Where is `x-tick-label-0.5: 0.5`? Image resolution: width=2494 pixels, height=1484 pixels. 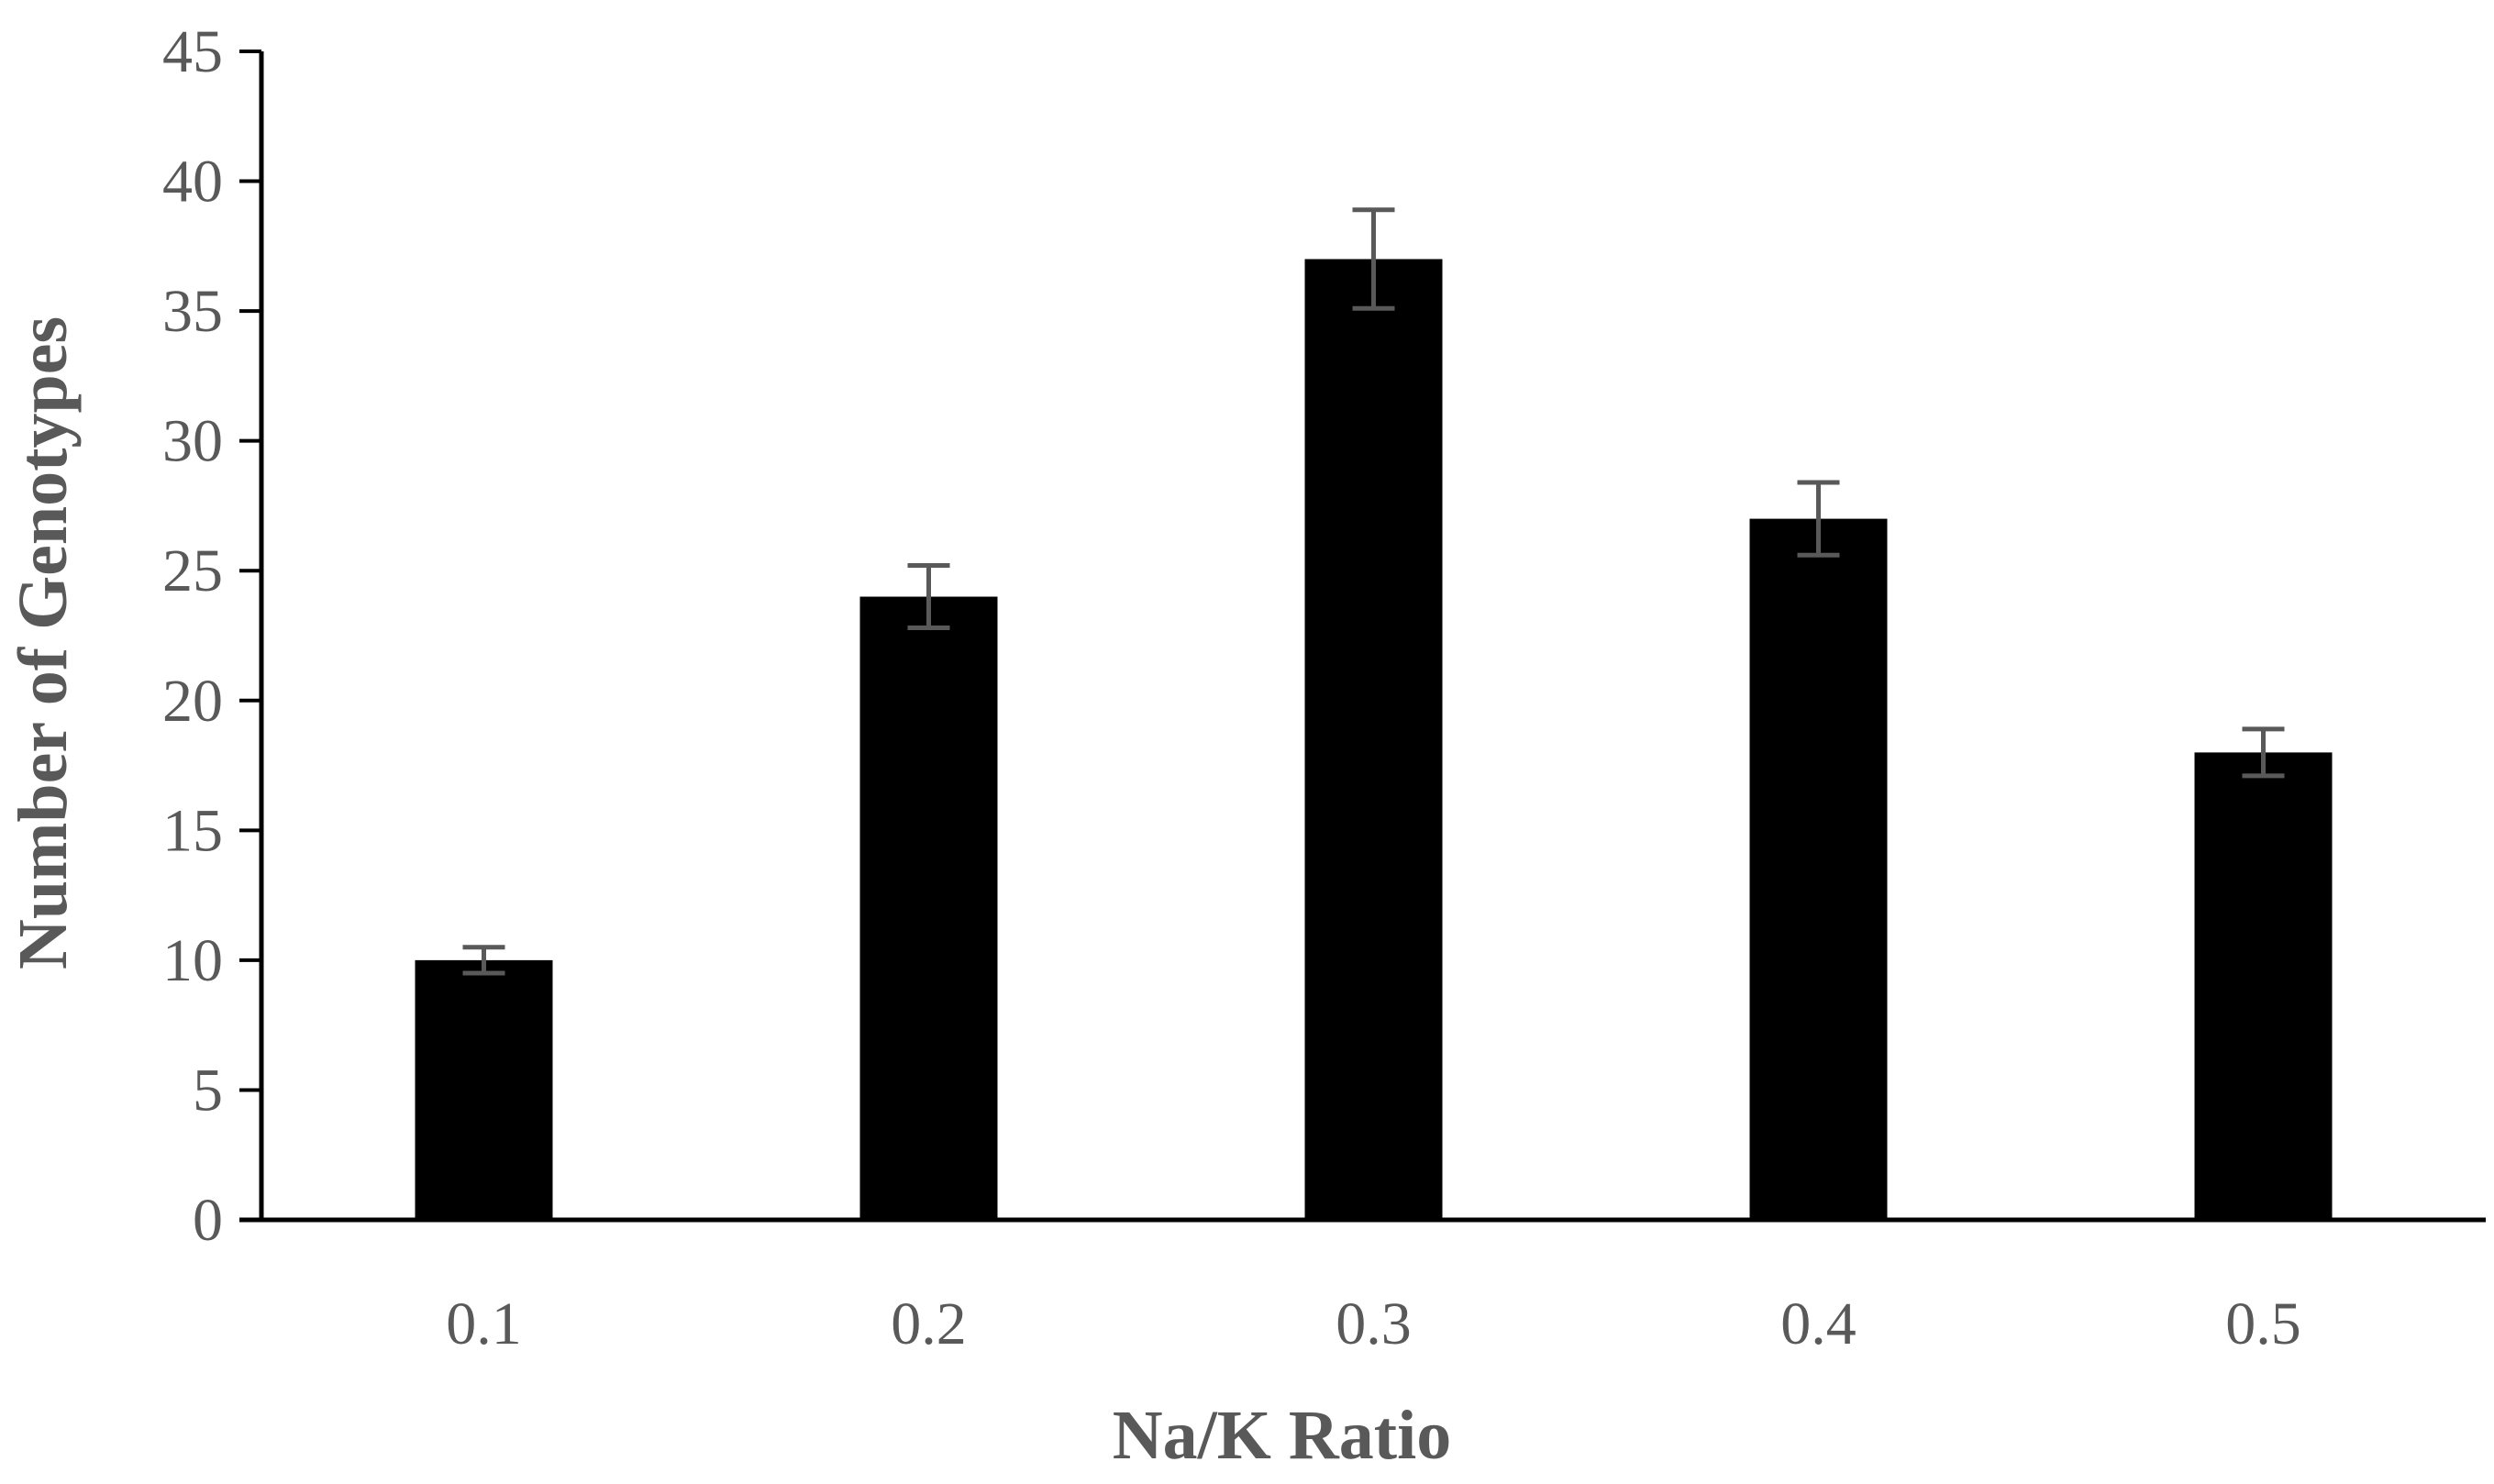
x-tick-label-0.5: 0.5 is located at coordinates (2263, 1323).